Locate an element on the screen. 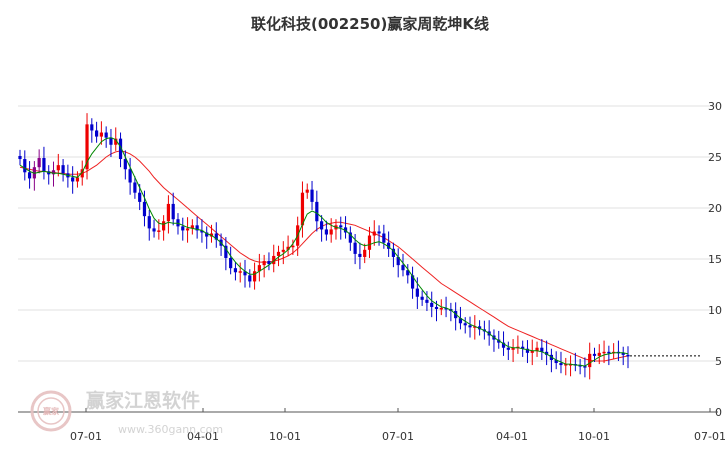 Image resolution: width=726 pixels, height=450 pixels. y-tick-label: 10 is located at coordinates (715, 310).